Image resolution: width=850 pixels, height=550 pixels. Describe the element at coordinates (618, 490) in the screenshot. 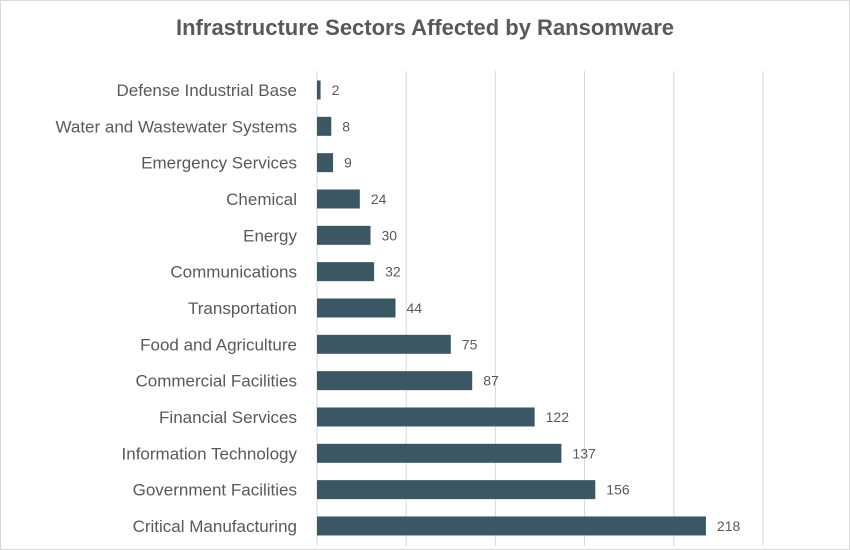

I see `data-label: 156` at that location.